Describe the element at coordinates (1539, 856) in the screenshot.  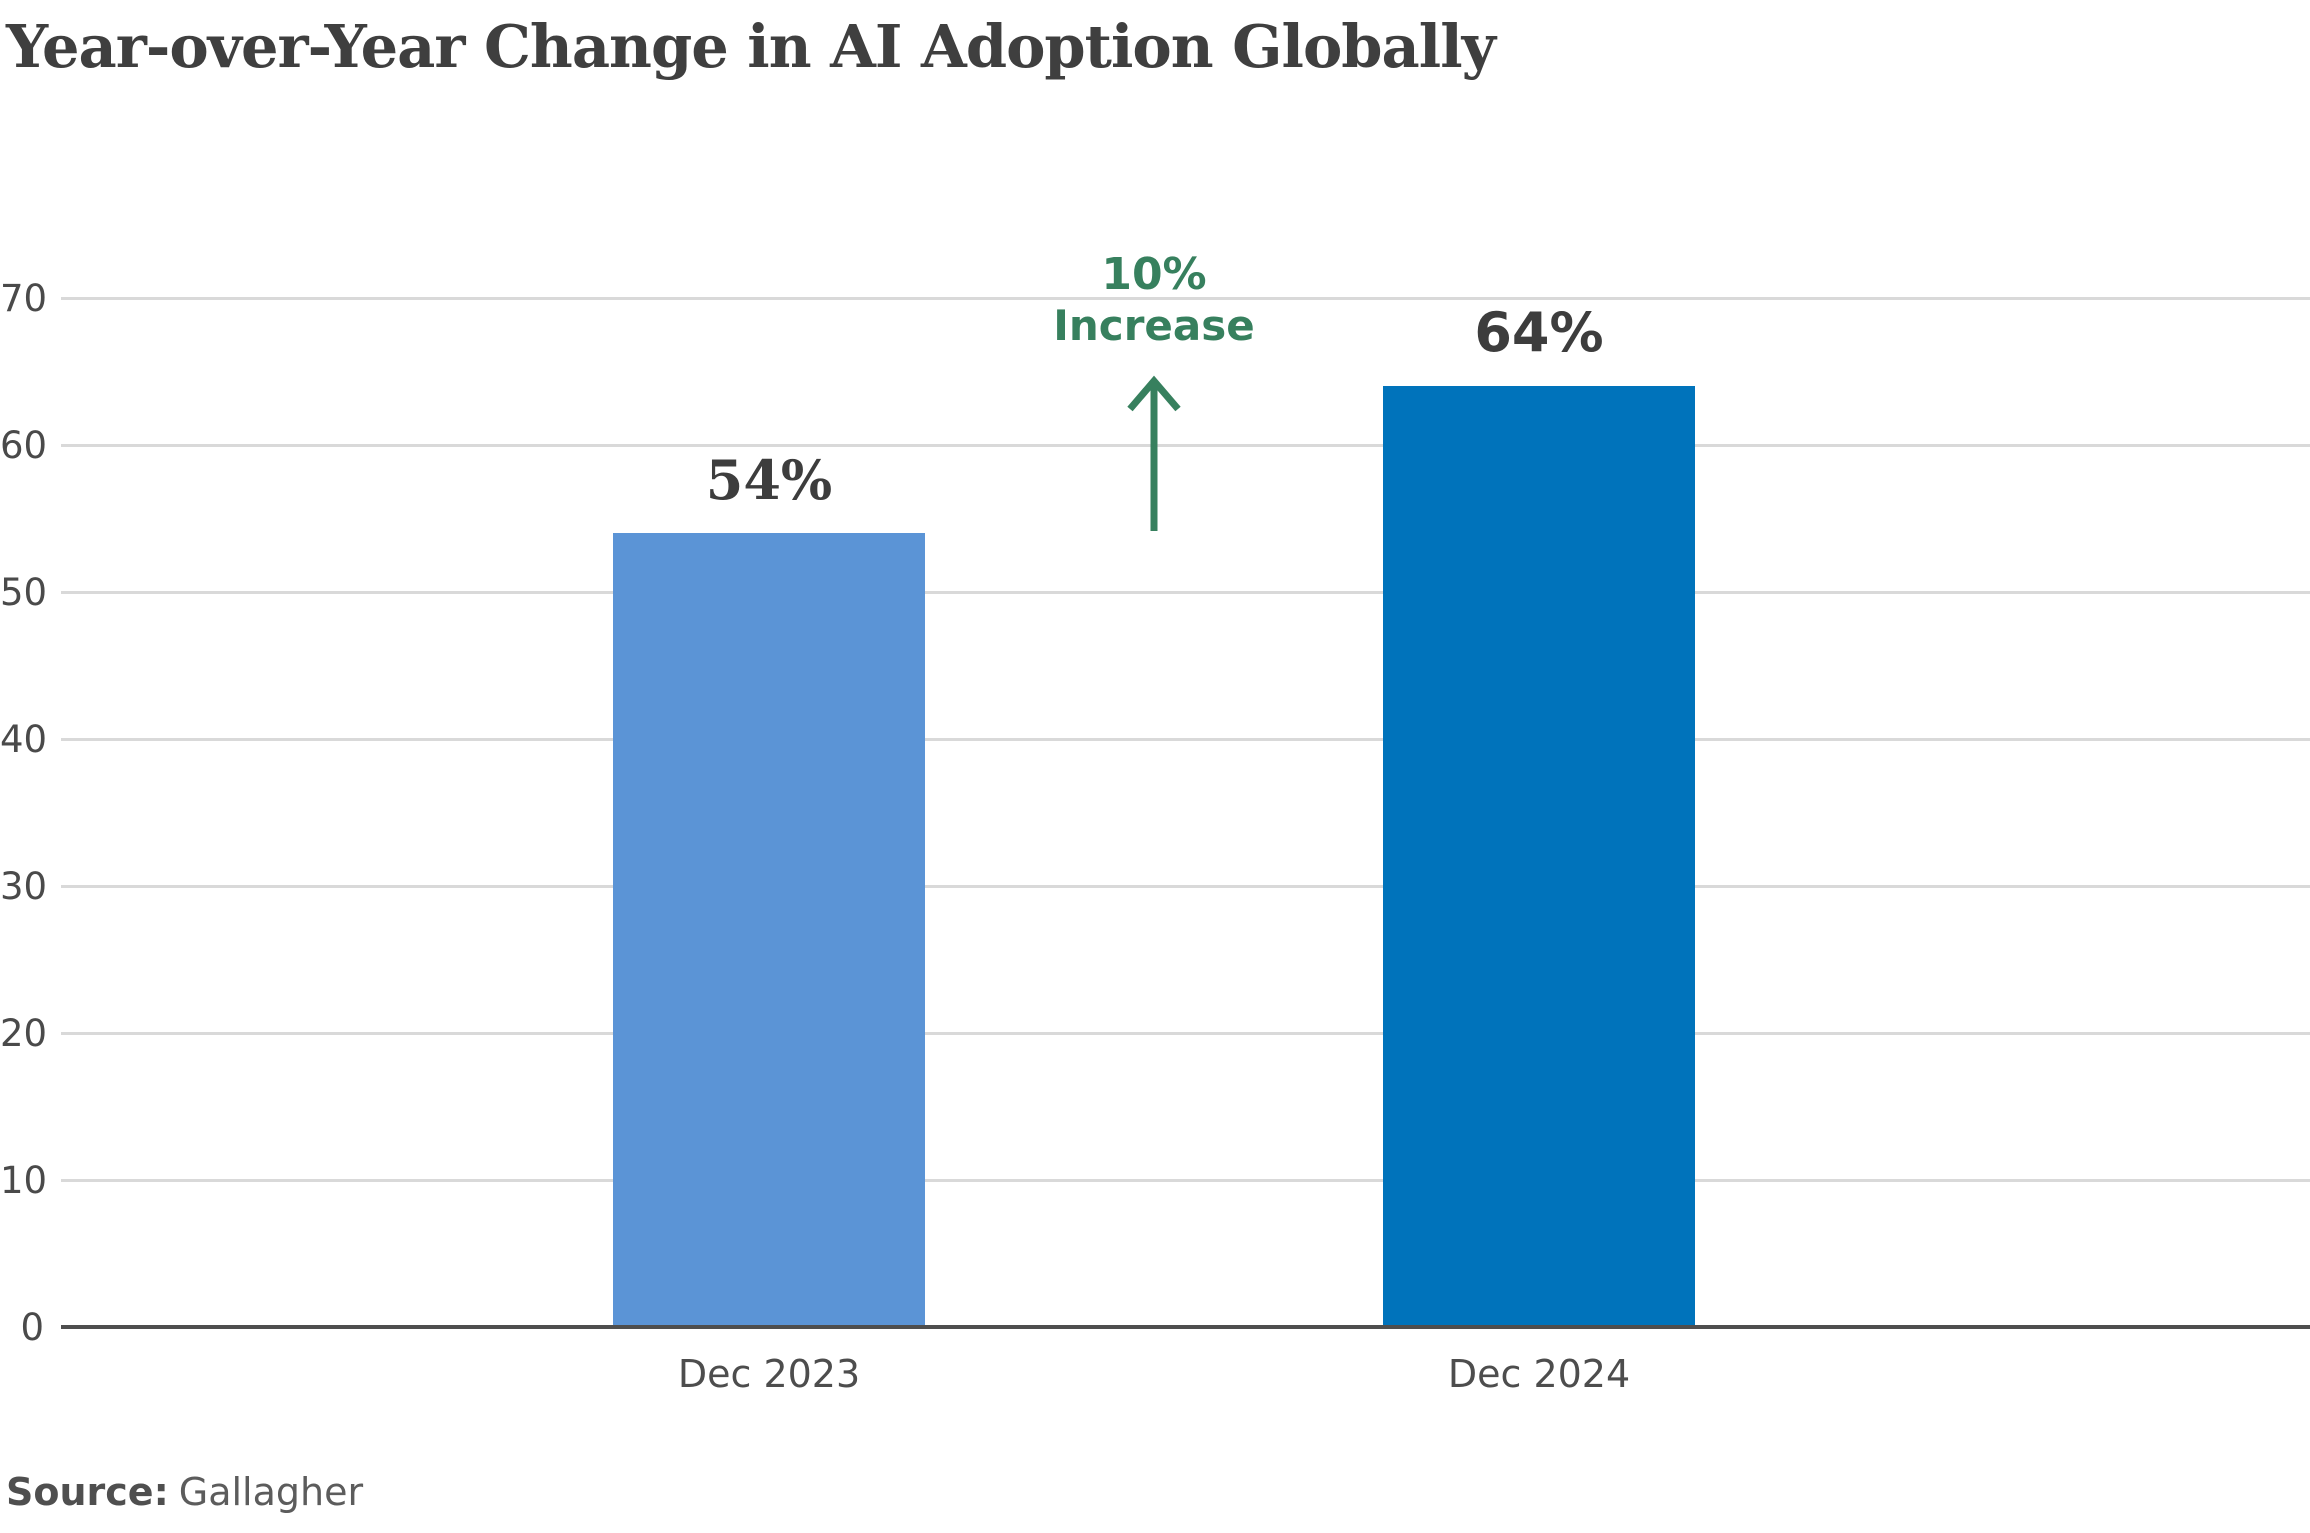
I see `bar-dec-2024` at that location.